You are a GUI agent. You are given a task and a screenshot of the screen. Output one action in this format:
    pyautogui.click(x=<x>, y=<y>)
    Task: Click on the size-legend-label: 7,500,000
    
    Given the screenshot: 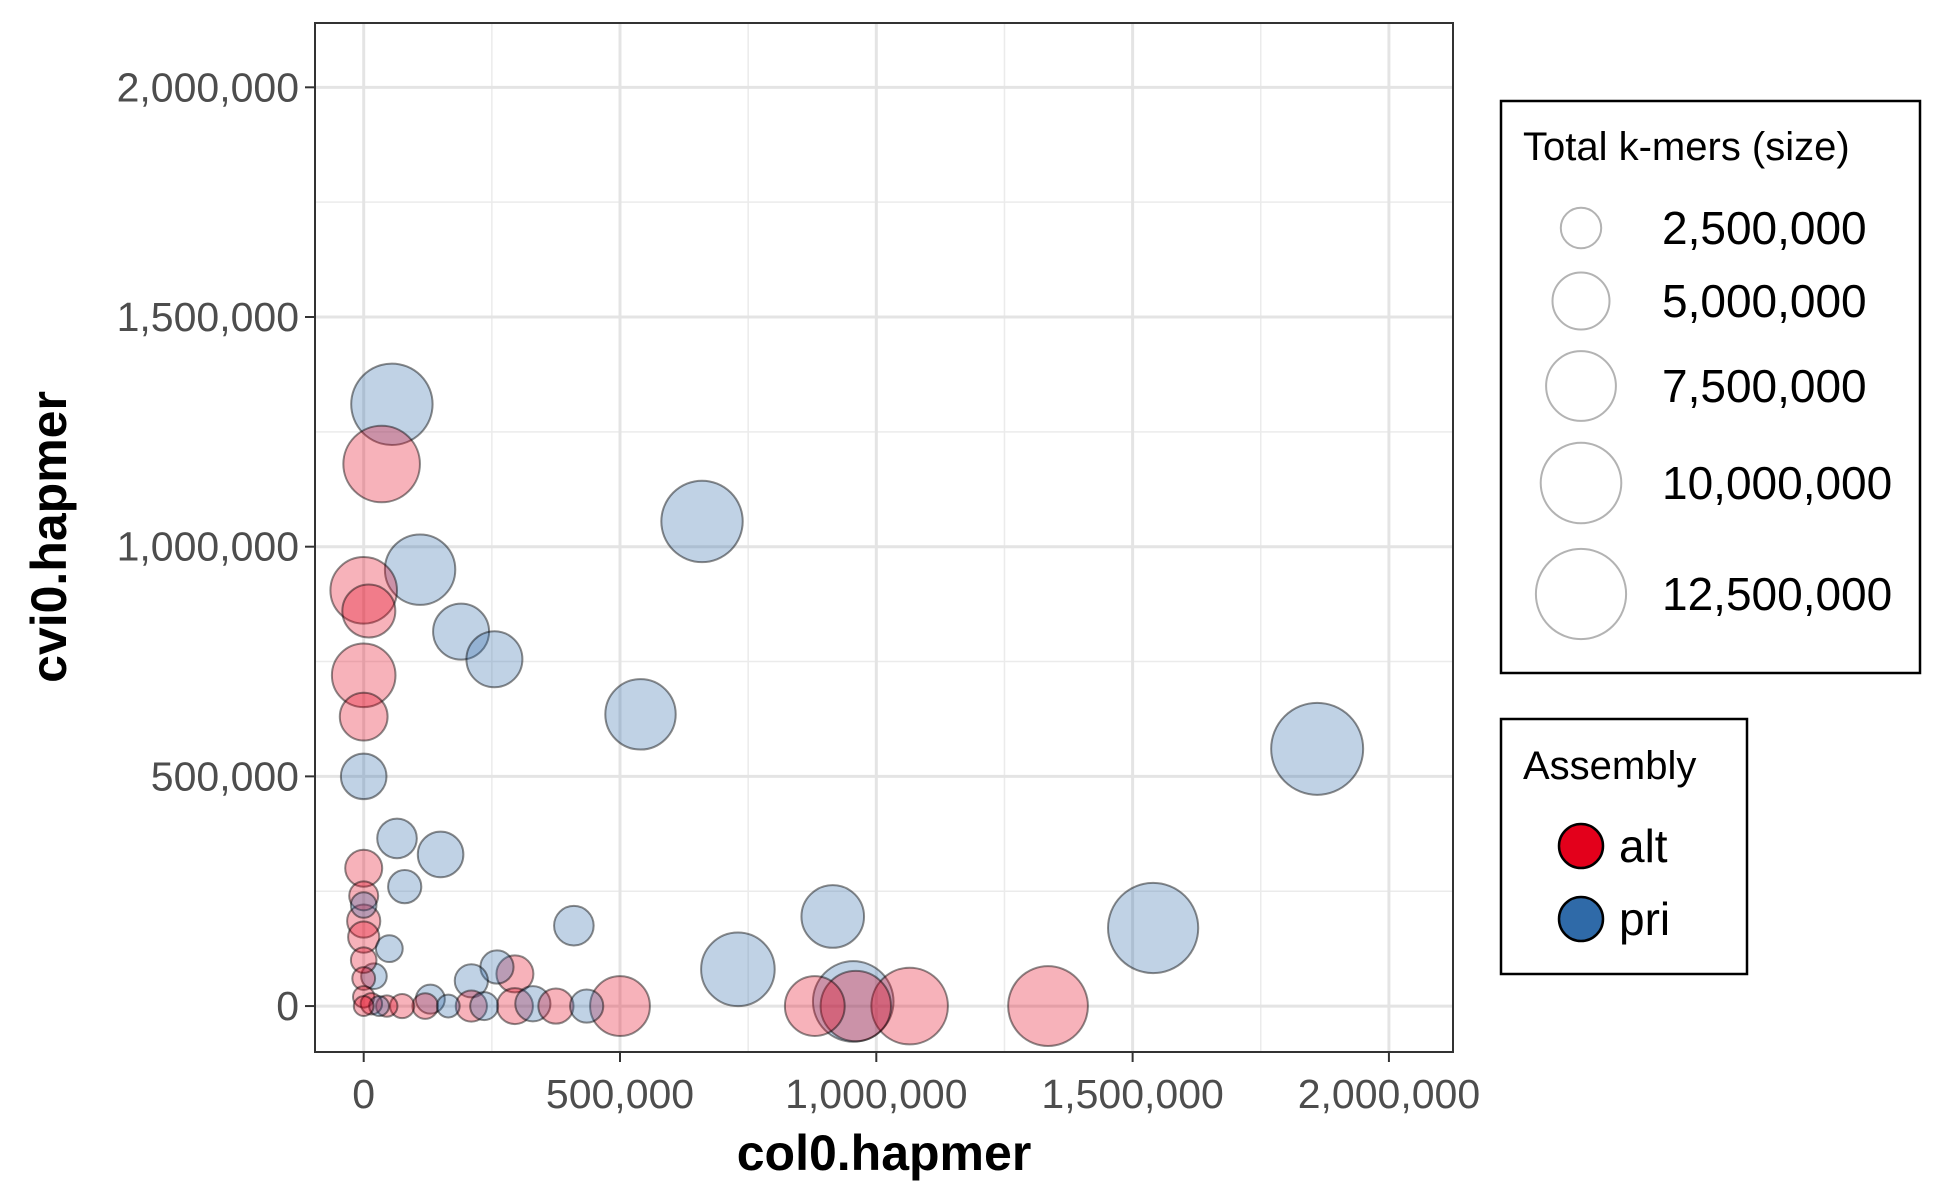 What is the action you would take?
    pyautogui.click(x=1764, y=386)
    